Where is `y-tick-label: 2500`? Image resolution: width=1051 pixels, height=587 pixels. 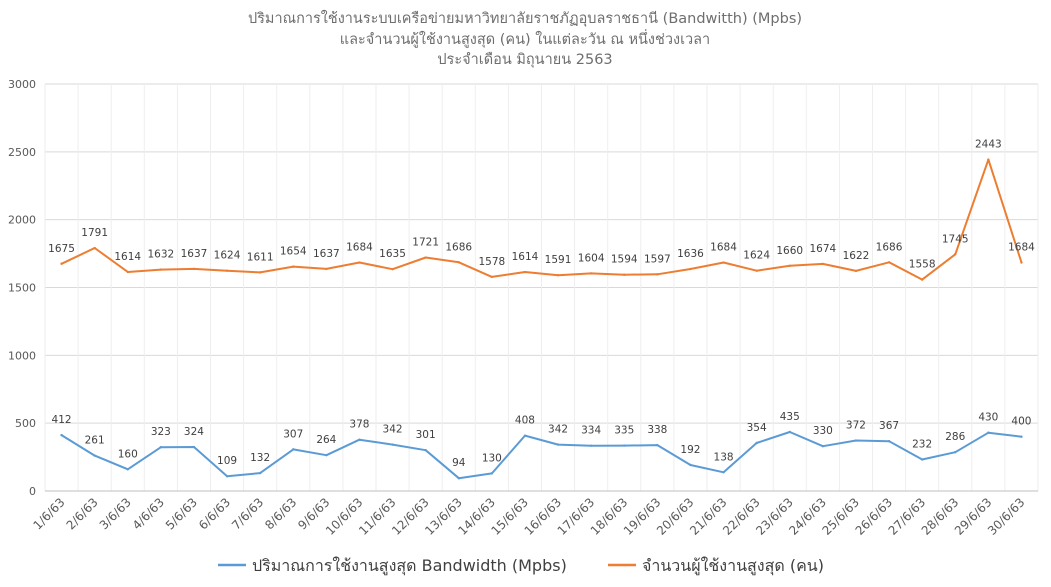
y-tick-label: 2500 is located at coordinates (22, 152).